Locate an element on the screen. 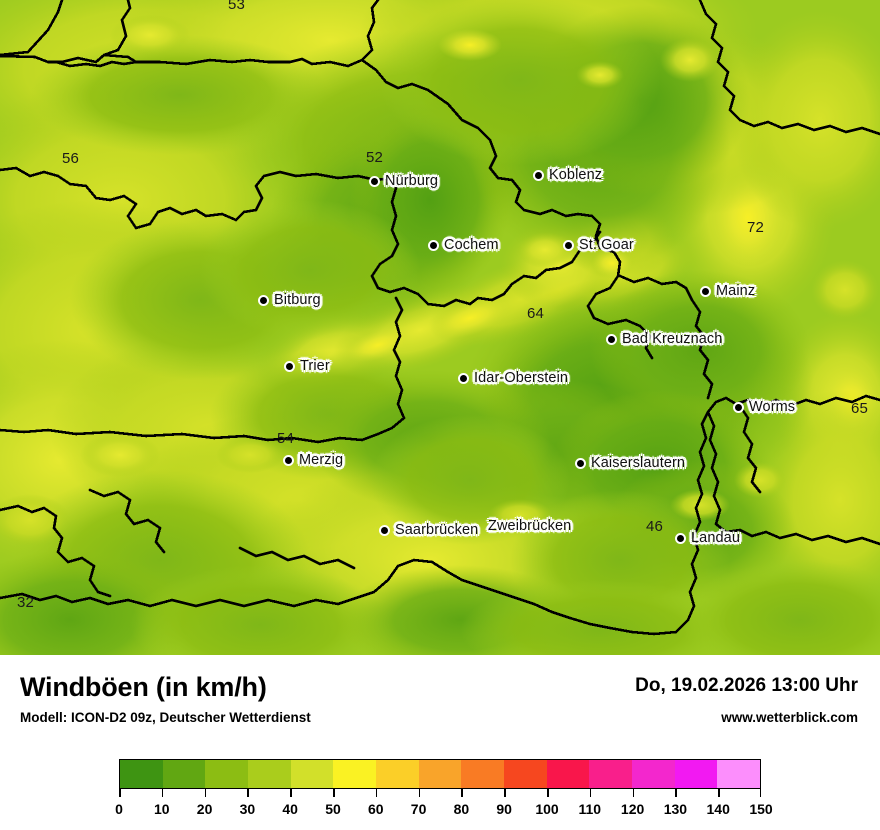  contour-value-label: 72 is located at coordinates (756, 227).